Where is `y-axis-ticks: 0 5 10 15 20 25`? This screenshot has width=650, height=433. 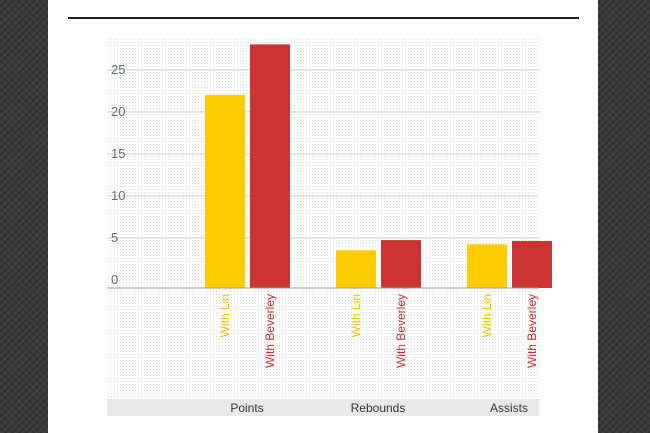 y-axis-ticks: 0 5 10 15 20 25 is located at coordinates (118, 174).